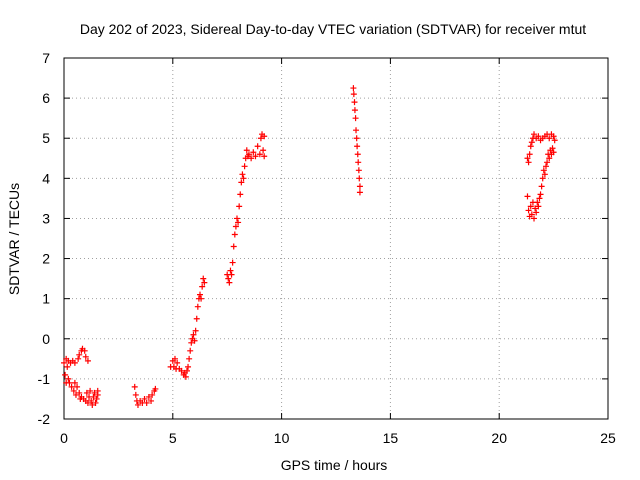 The image size is (640, 480). I want to click on y-tick-label: 4, so click(46, 178).